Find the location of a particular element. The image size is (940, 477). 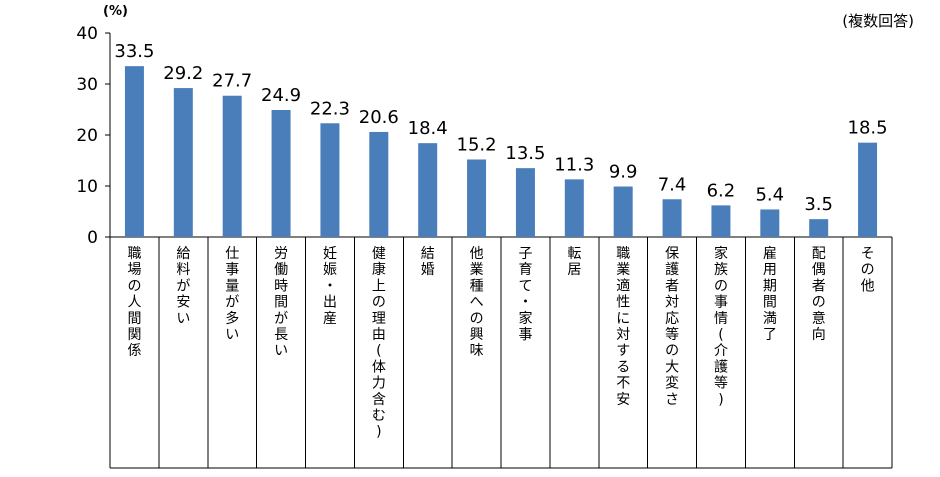

category-label: 転居 is located at coordinates (574, 262).